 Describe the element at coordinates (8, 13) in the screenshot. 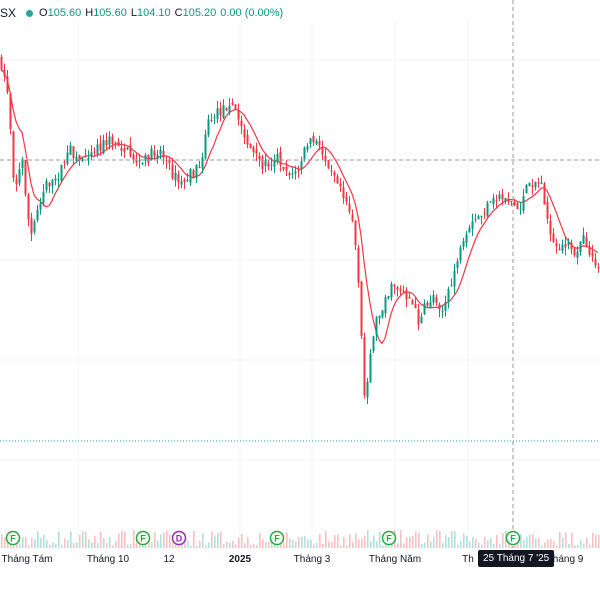

I see `symbol-name: SX` at that location.